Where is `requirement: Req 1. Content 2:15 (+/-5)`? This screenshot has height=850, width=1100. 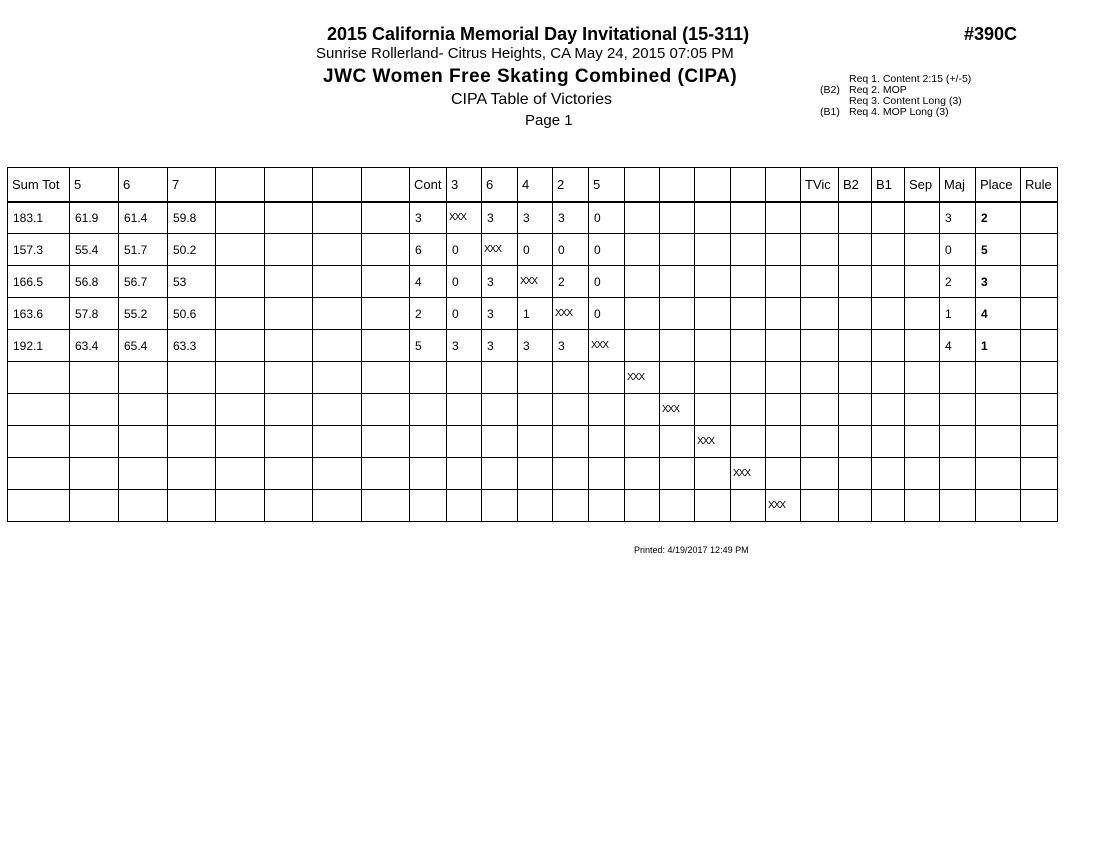
requirement: Req 1. Content 2:15 (+/-5) is located at coordinates (895, 79).